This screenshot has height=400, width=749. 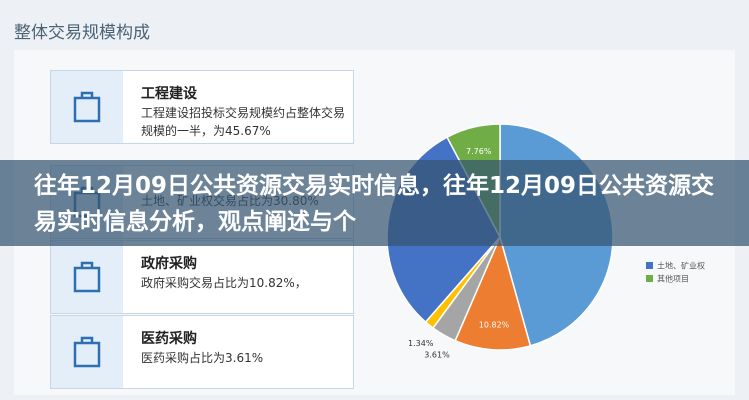 What do you see at coordinates (169, 339) in the screenshot?
I see `card-title: 医药采购` at bounding box center [169, 339].